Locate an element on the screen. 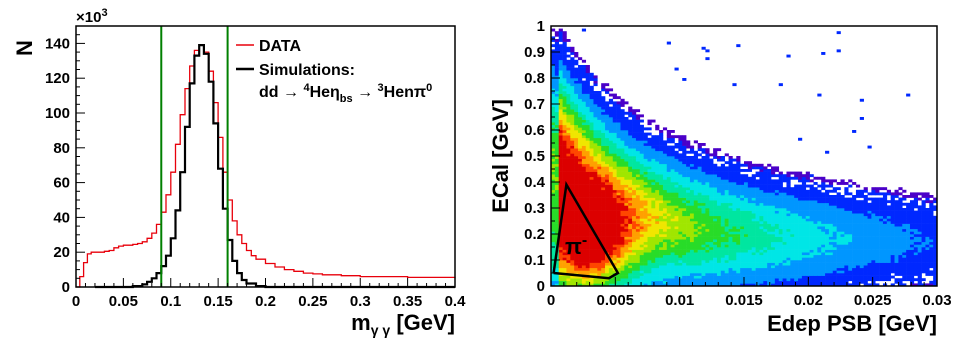 The width and height of the screenshot is (961, 340). reaction-part: → is located at coordinates (365, 92).